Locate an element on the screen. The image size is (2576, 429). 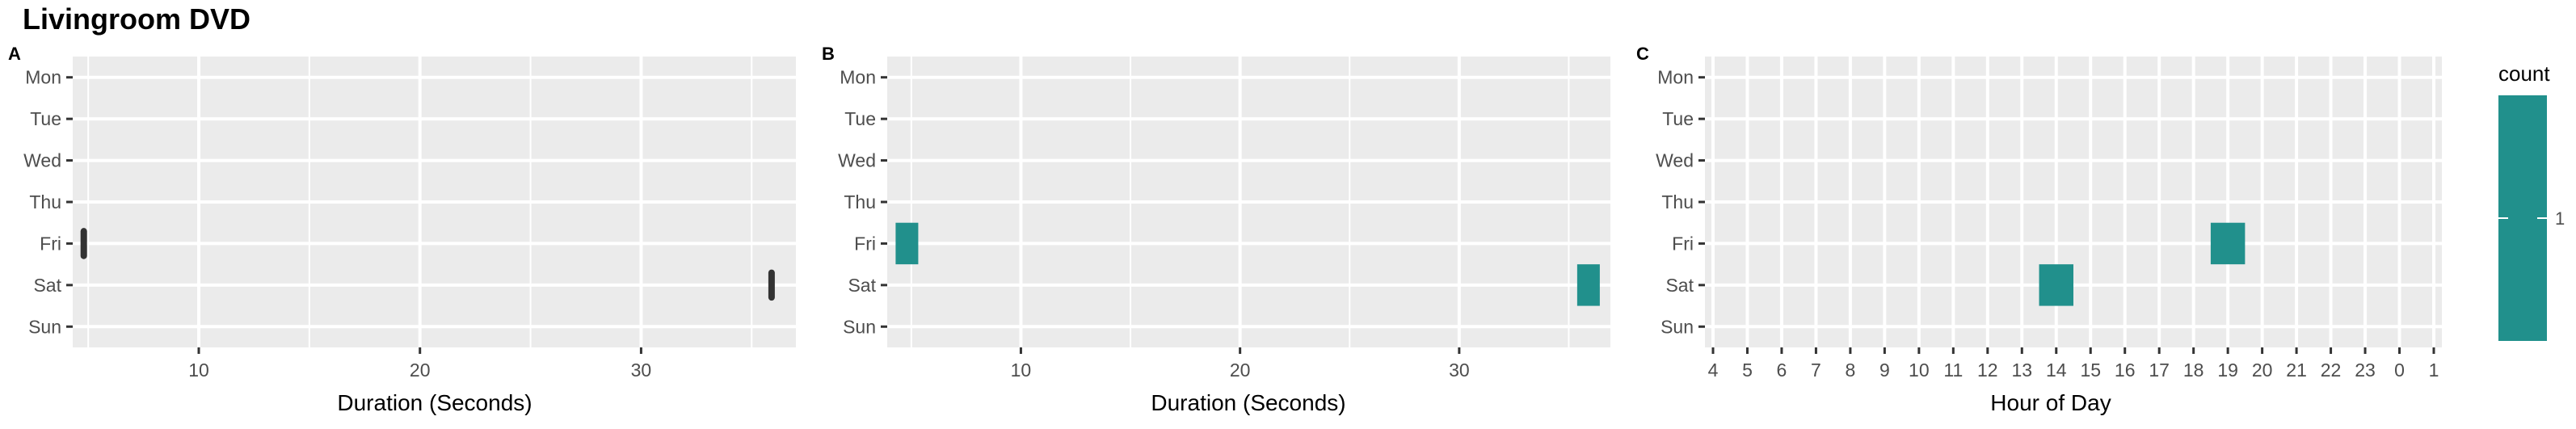
x-tick-label: 7 is located at coordinates (1816, 370).